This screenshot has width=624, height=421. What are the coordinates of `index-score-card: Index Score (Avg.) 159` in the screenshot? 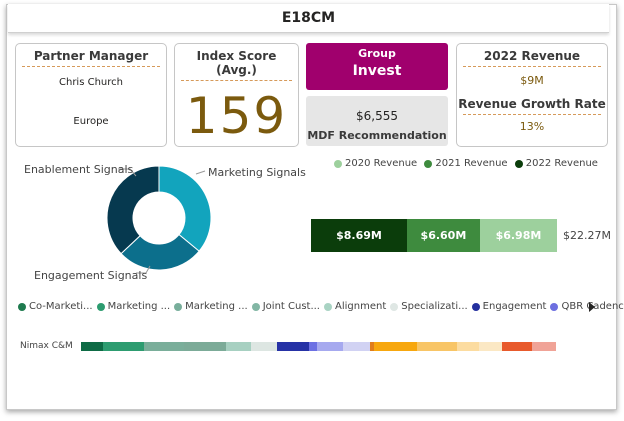 It's located at (236, 95).